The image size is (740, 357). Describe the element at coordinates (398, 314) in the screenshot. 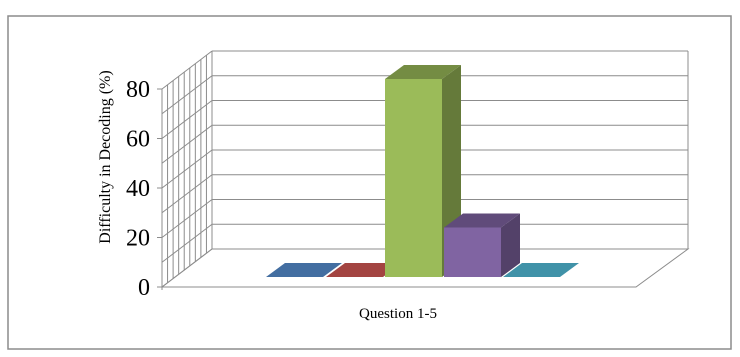

I see `x-axis-label: Question 1-5` at that location.